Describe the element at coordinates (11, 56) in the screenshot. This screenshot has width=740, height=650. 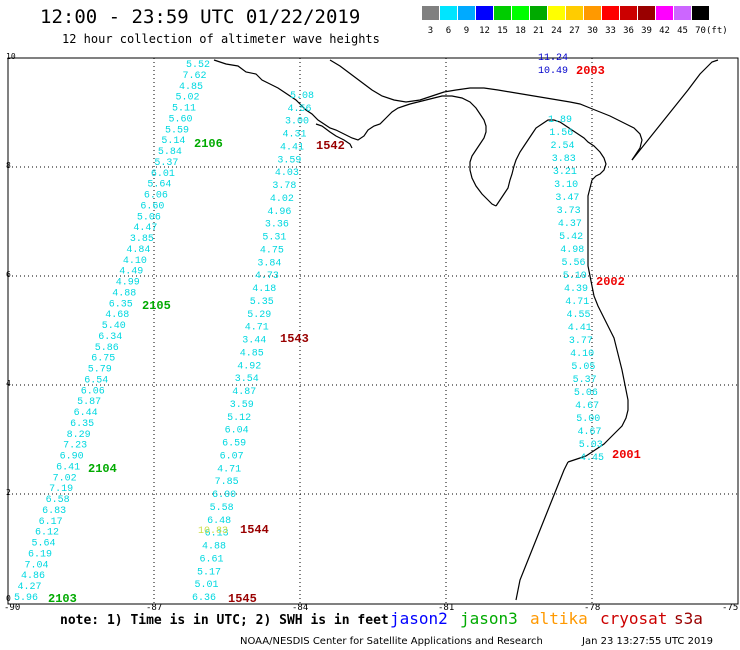
I see `y-axis-label: 10` at that location.